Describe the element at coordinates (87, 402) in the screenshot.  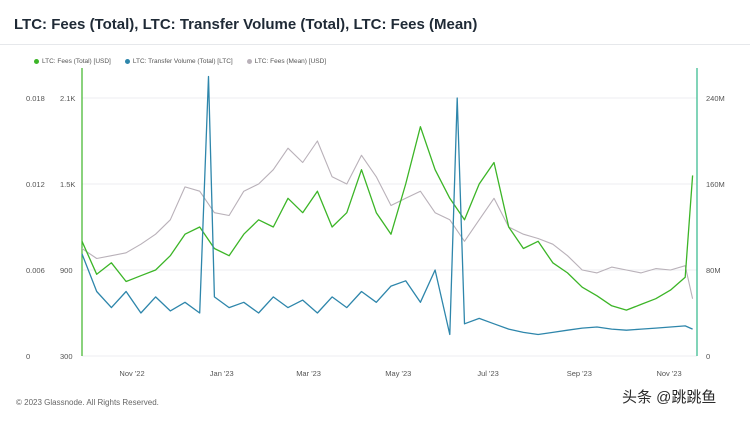
I see `copyright-footer: © 2023 Glassnode. All Rights Reserved.` at that location.